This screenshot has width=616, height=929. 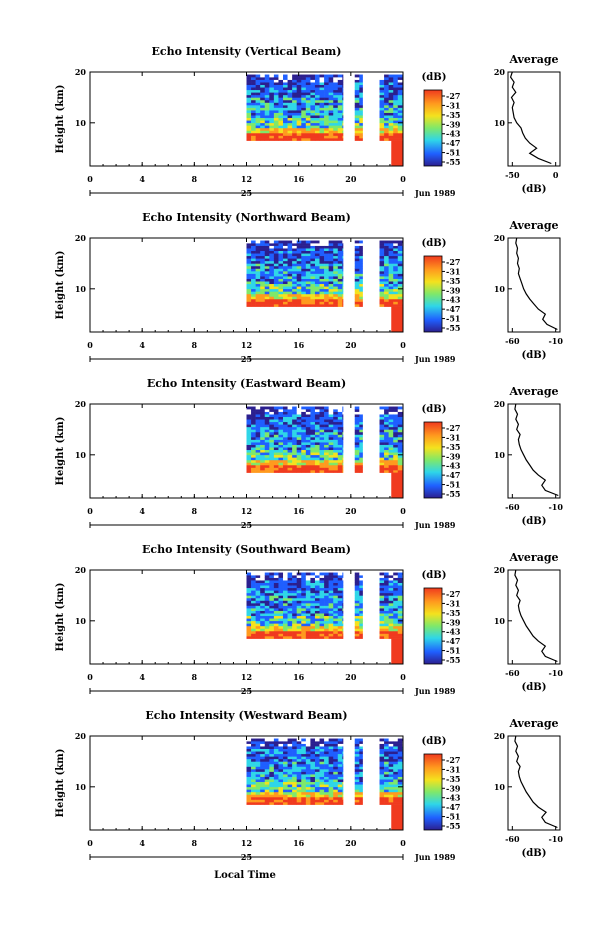 I want to click on heatmap-cells, so click(x=325, y=618).